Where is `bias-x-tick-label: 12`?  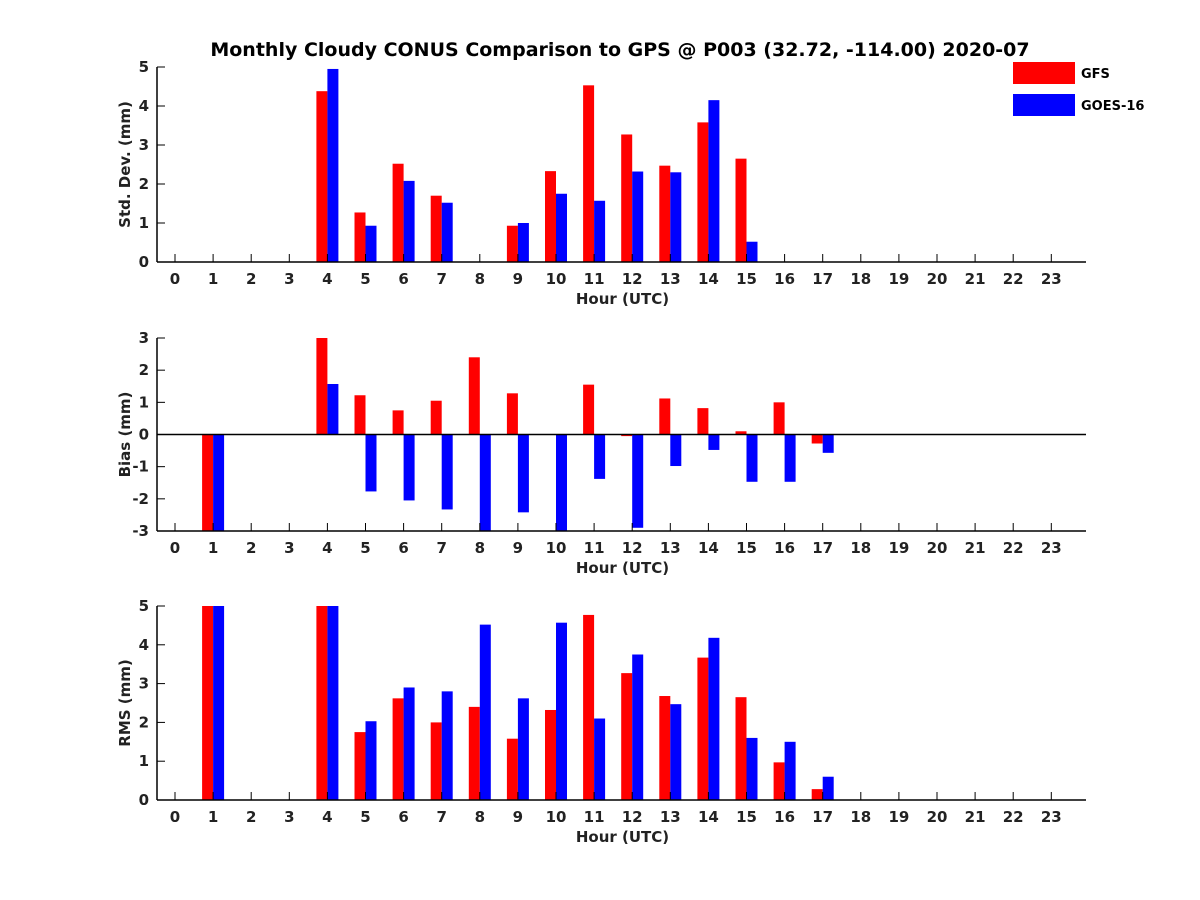 bias-x-tick-label: 12 is located at coordinates (632, 548).